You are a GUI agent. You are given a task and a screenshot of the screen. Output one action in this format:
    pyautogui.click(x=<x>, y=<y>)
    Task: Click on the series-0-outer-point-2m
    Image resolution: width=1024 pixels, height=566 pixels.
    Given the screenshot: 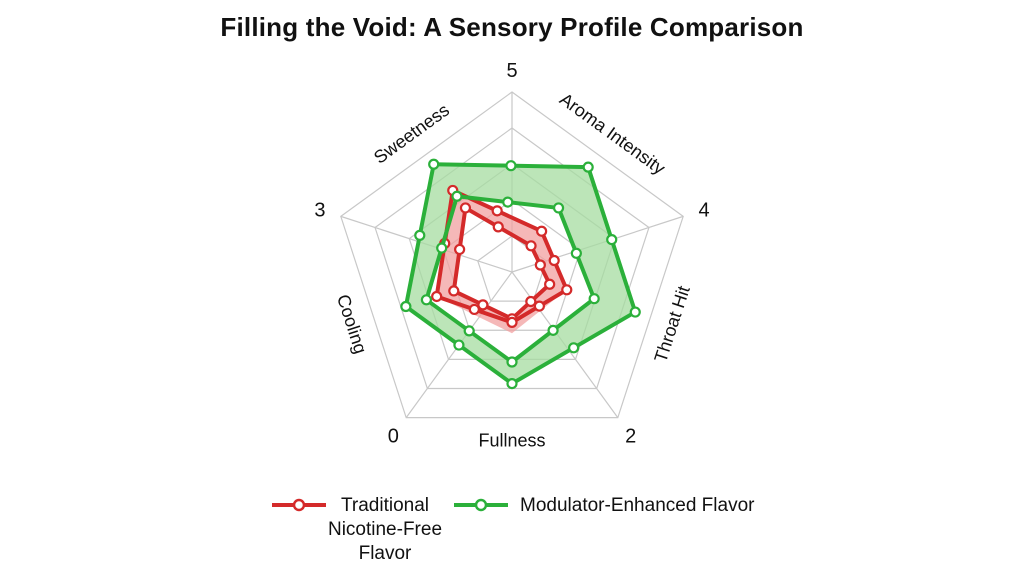 What is the action you would take?
    pyautogui.click(x=474, y=309)
    